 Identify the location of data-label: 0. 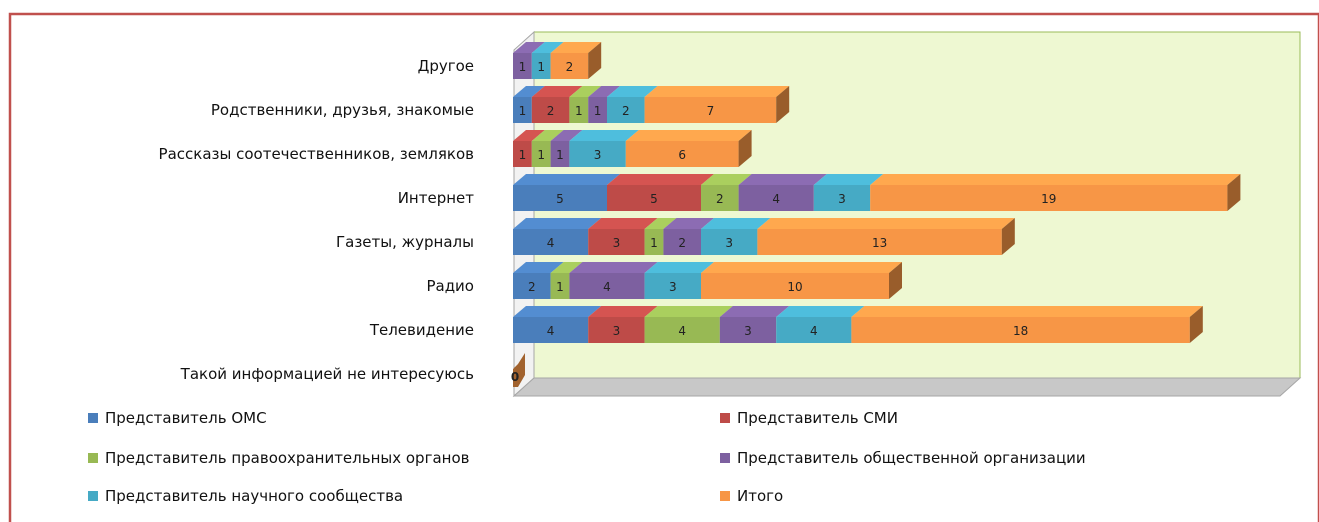
(515, 377).